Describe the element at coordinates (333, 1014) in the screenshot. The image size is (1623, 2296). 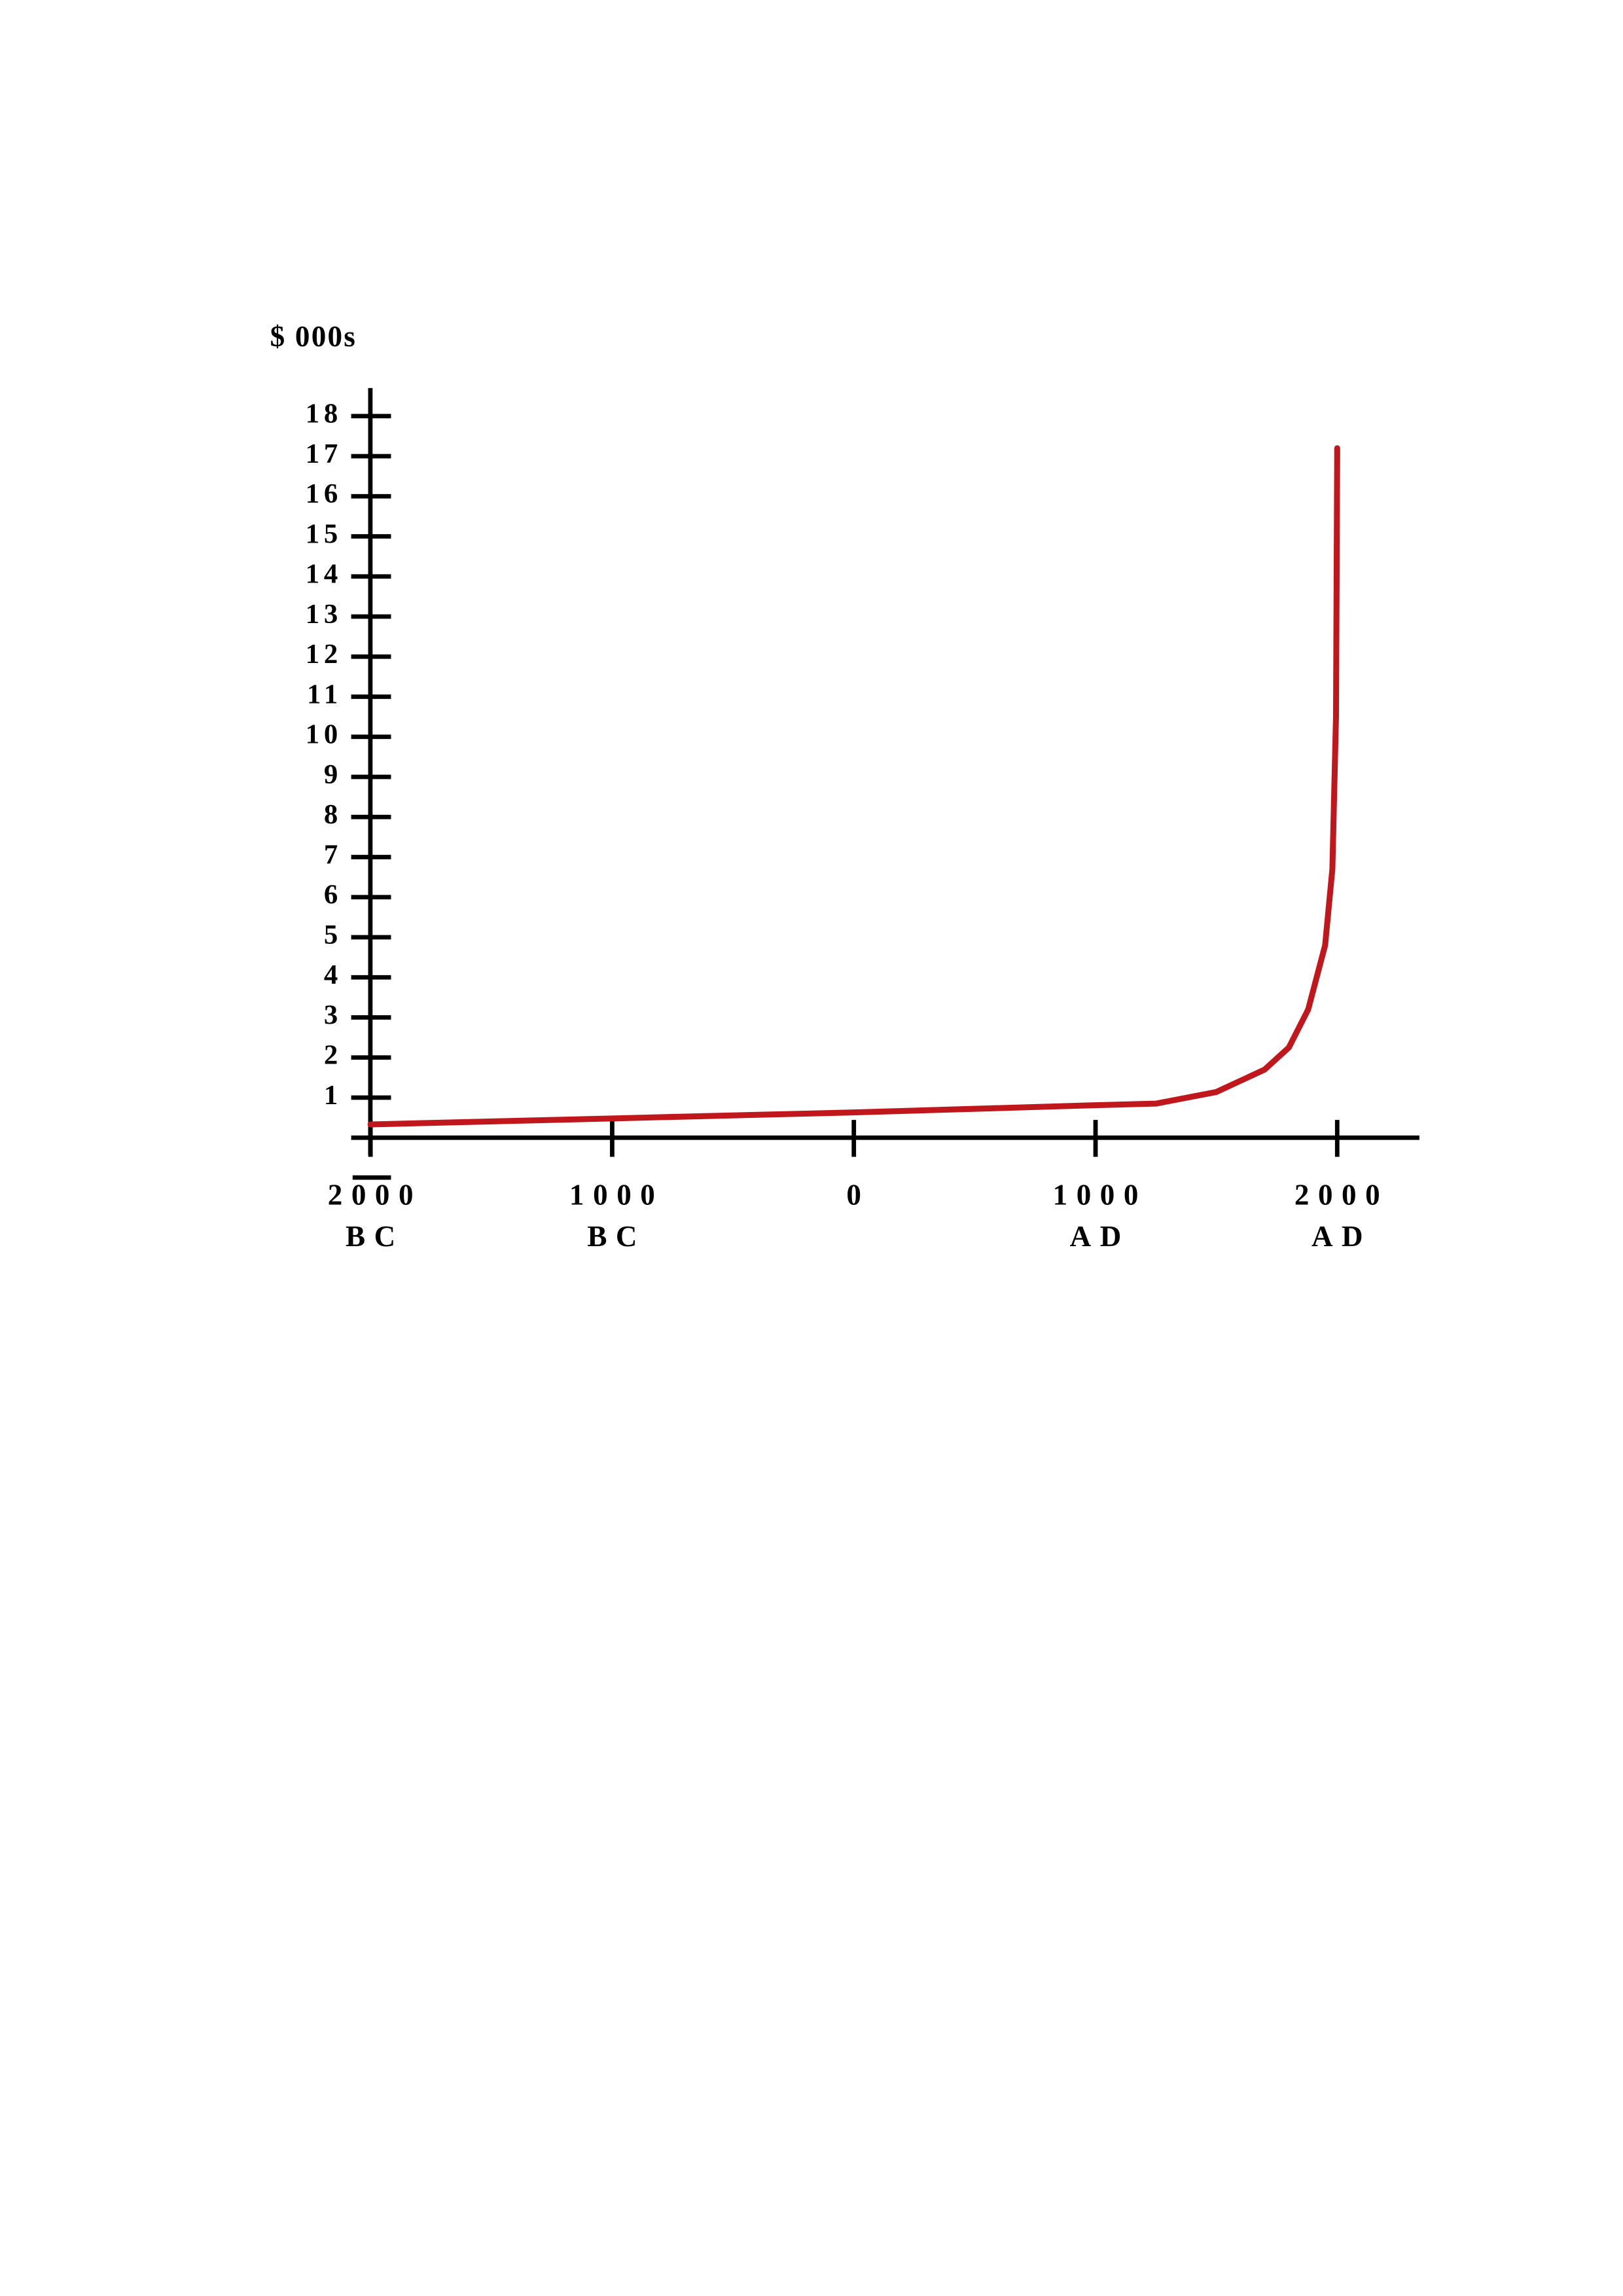
I see `y-tick-label: 3` at that location.